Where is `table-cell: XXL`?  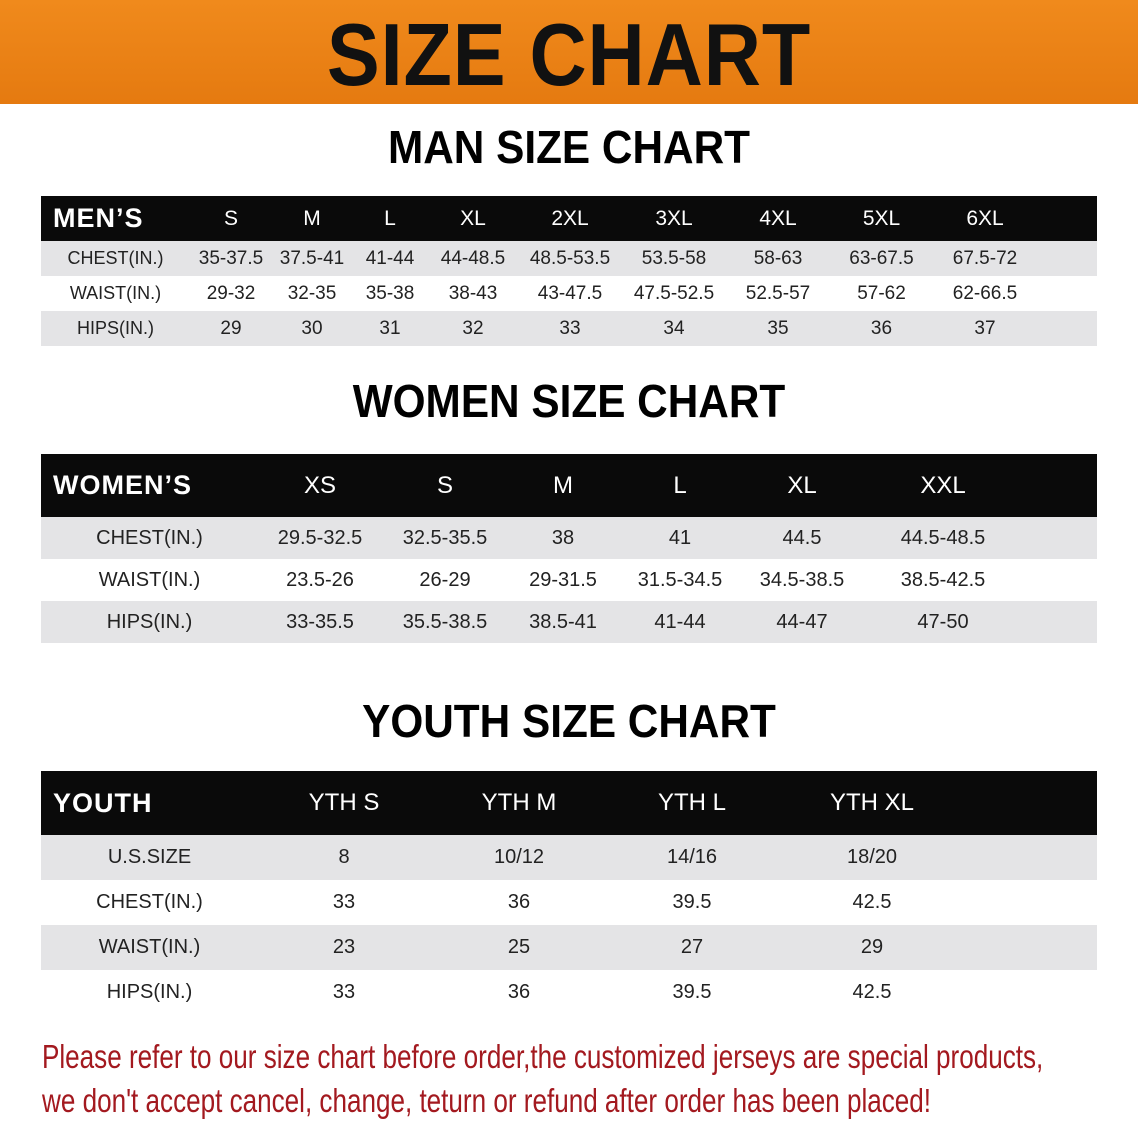 table-cell: XXL is located at coordinates (943, 485).